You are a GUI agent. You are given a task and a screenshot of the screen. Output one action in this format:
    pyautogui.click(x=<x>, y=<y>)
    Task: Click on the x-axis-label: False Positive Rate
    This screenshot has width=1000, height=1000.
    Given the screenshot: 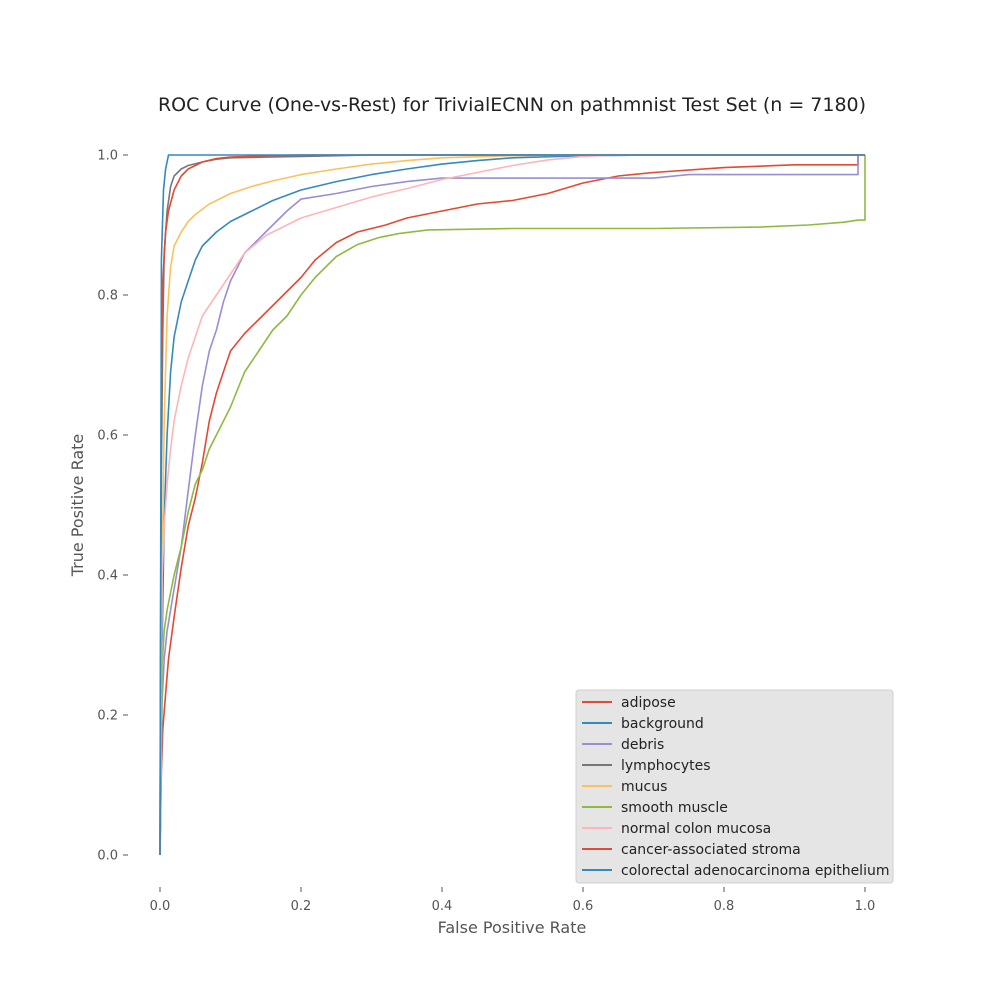 What is the action you would take?
    pyautogui.click(x=512, y=927)
    